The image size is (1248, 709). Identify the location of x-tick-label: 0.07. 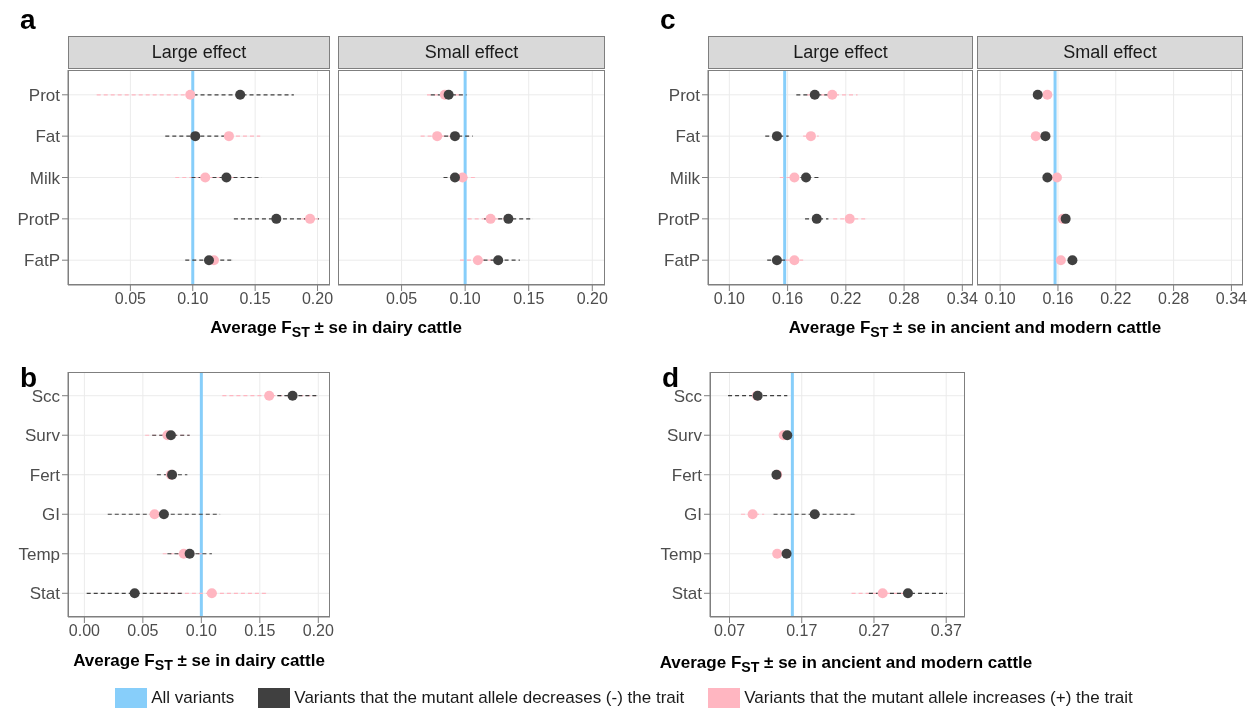
(729, 631).